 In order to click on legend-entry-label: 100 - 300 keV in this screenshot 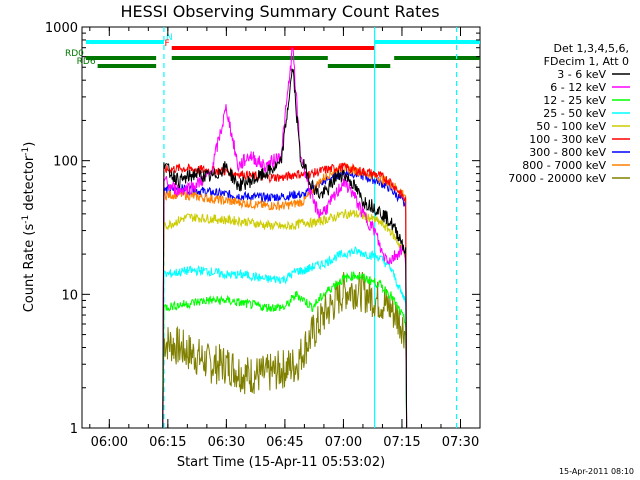, I will do `click(567, 139)`.